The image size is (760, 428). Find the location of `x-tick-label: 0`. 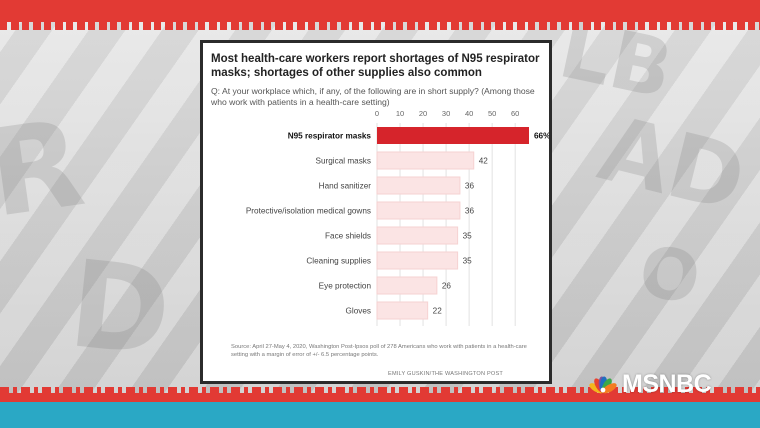

x-tick-label: 0 is located at coordinates (377, 113).